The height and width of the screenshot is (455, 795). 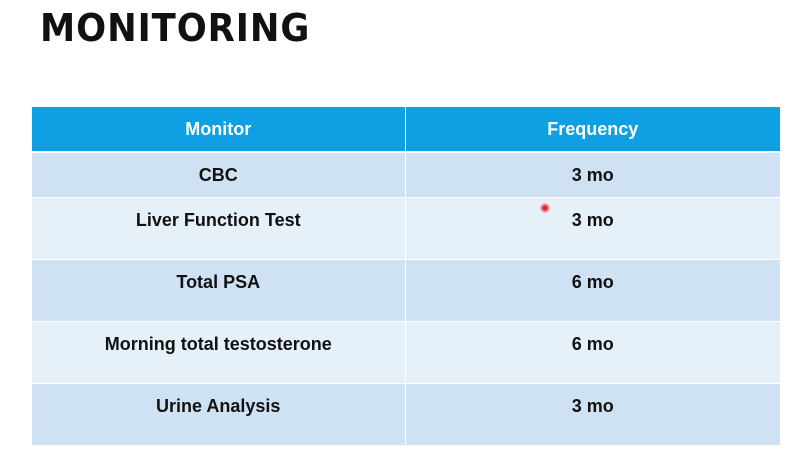 I want to click on laser-pointer-icon, so click(x=545, y=208).